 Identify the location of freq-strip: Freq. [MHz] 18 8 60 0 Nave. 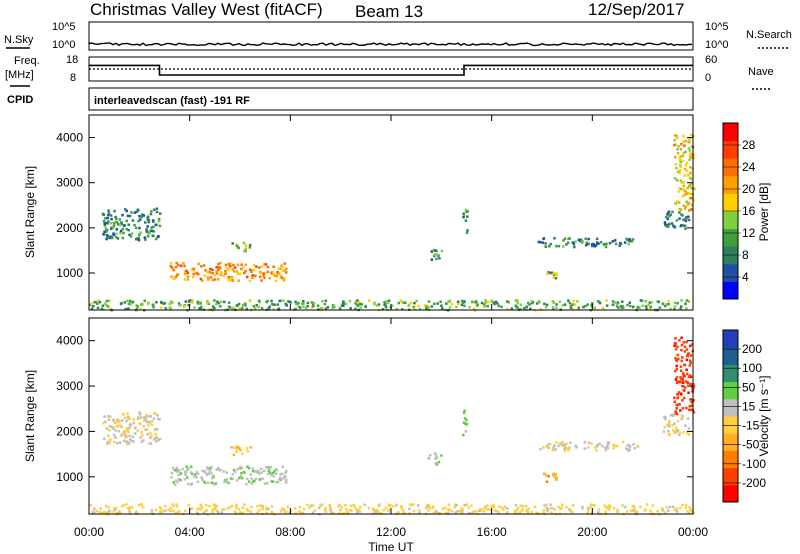
(389, 72).